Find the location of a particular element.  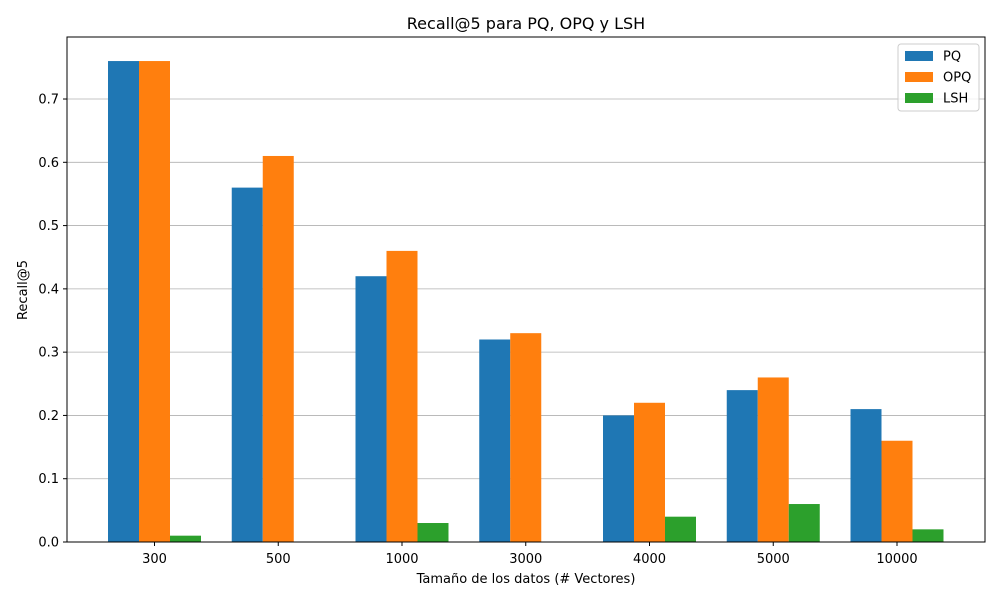

y-tick-label: 0.7 is located at coordinates (48, 100).